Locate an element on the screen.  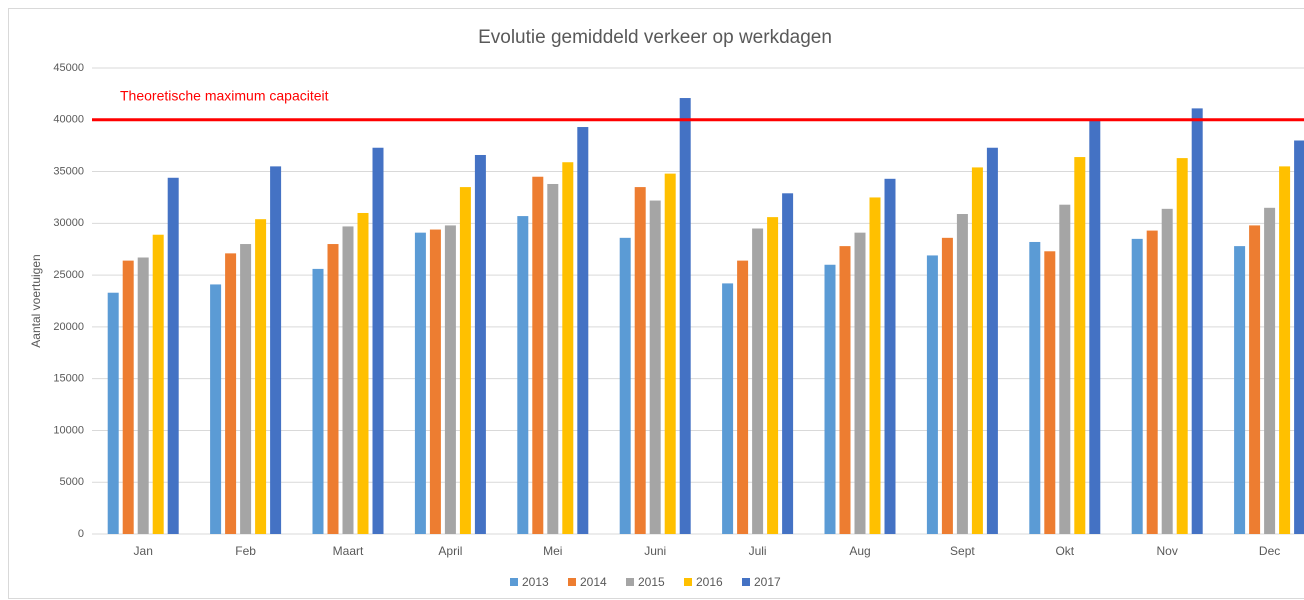
chart-title: Evolutie gemiddeld verkeer op werkdagen is located at coordinates (655, 37).